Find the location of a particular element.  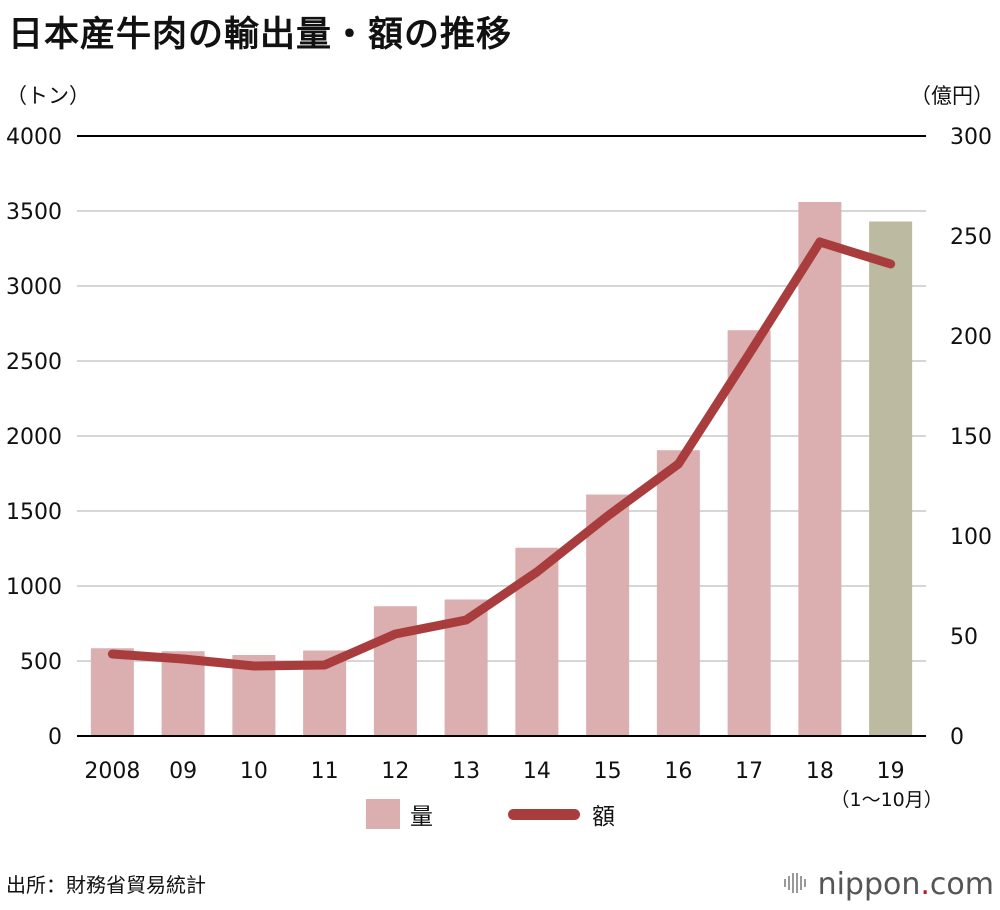

y-left-tick-label: 1500 is located at coordinates (34, 512).